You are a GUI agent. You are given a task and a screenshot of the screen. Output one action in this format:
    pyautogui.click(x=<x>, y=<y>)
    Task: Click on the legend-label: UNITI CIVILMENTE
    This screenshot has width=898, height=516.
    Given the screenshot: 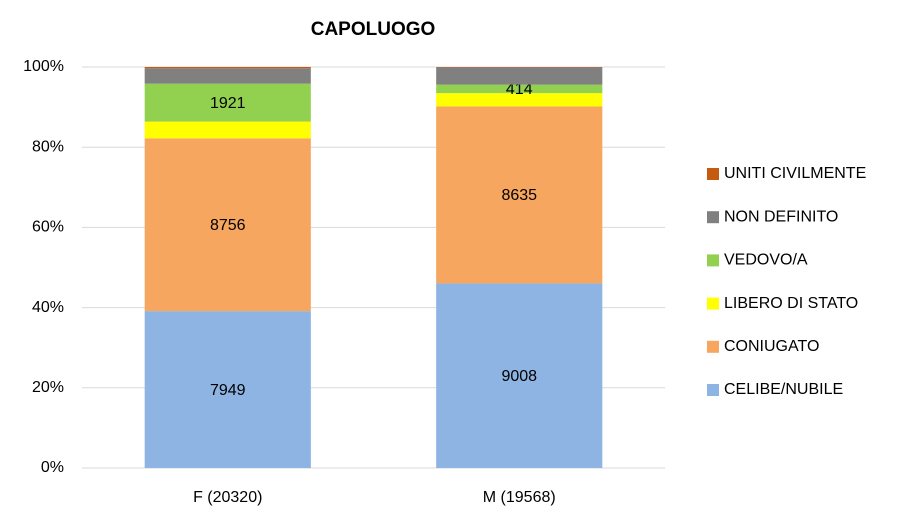 What is the action you would take?
    pyautogui.click(x=795, y=173)
    